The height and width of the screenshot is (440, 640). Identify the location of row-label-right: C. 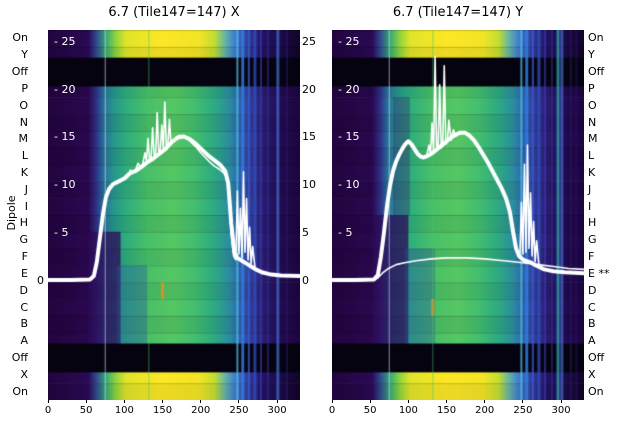
(592, 307).